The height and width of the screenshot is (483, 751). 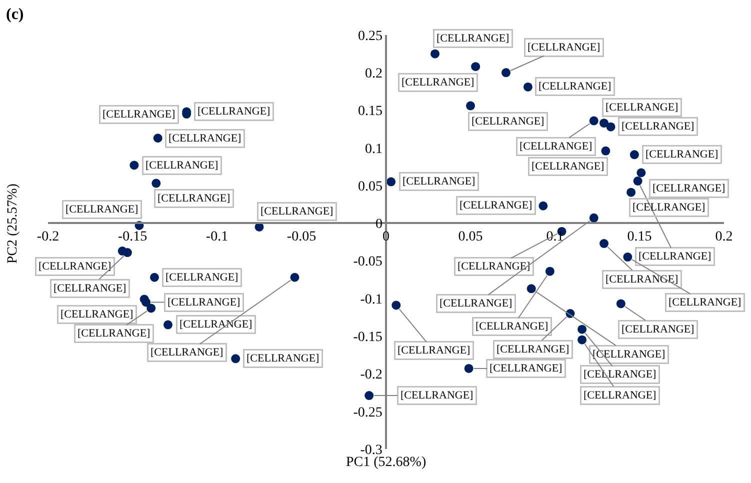 What do you see at coordinates (370, 186) in the screenshot?
I see `y-tick-label: 0.05` at bounding box center [370, 186].